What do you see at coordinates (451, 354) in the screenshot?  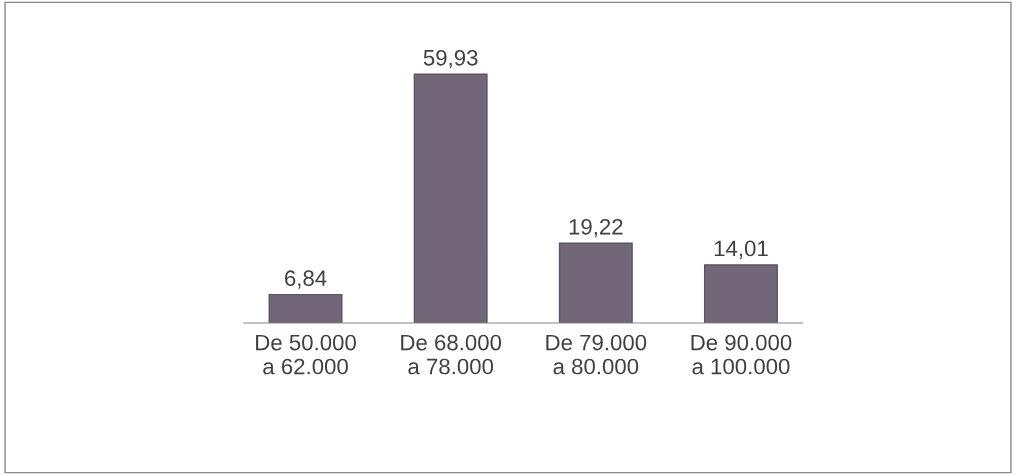 I see `x-tick-label: De 68.000 a 78.000` at bounding box center [451, 354].